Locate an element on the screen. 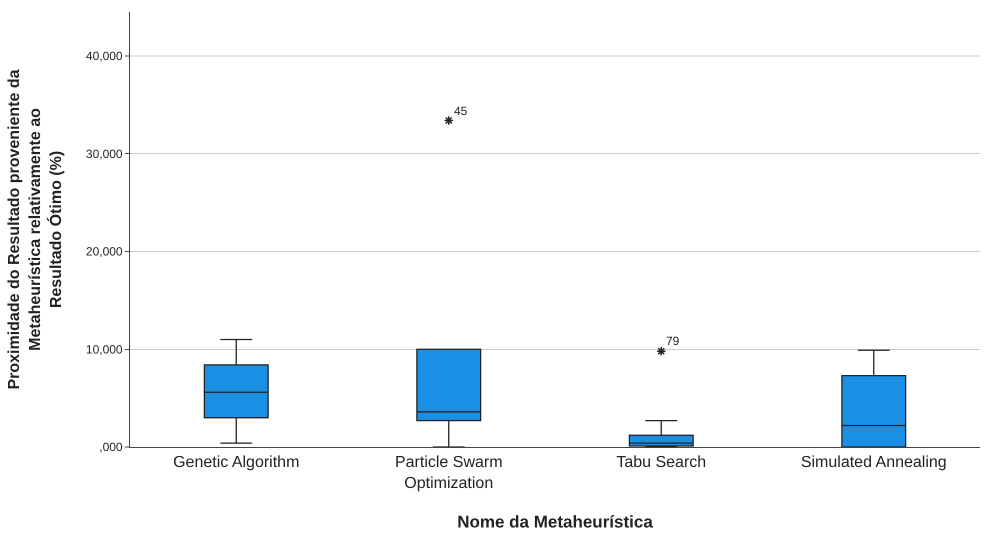  annotation: 79 is located at coordinates (673, 341).